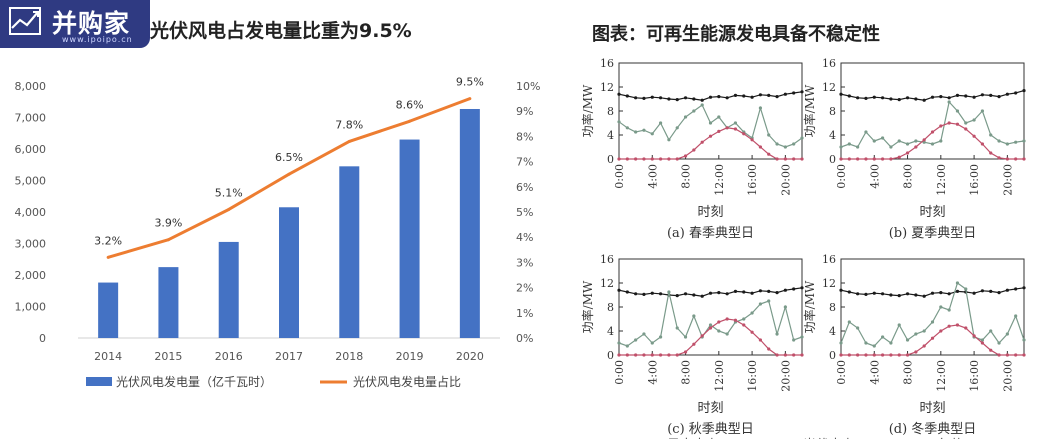  What do you see at coordinates (524, 237) in the screenshot?
I see `y2-tick-label: 4%` at bounding box center [524, 237].